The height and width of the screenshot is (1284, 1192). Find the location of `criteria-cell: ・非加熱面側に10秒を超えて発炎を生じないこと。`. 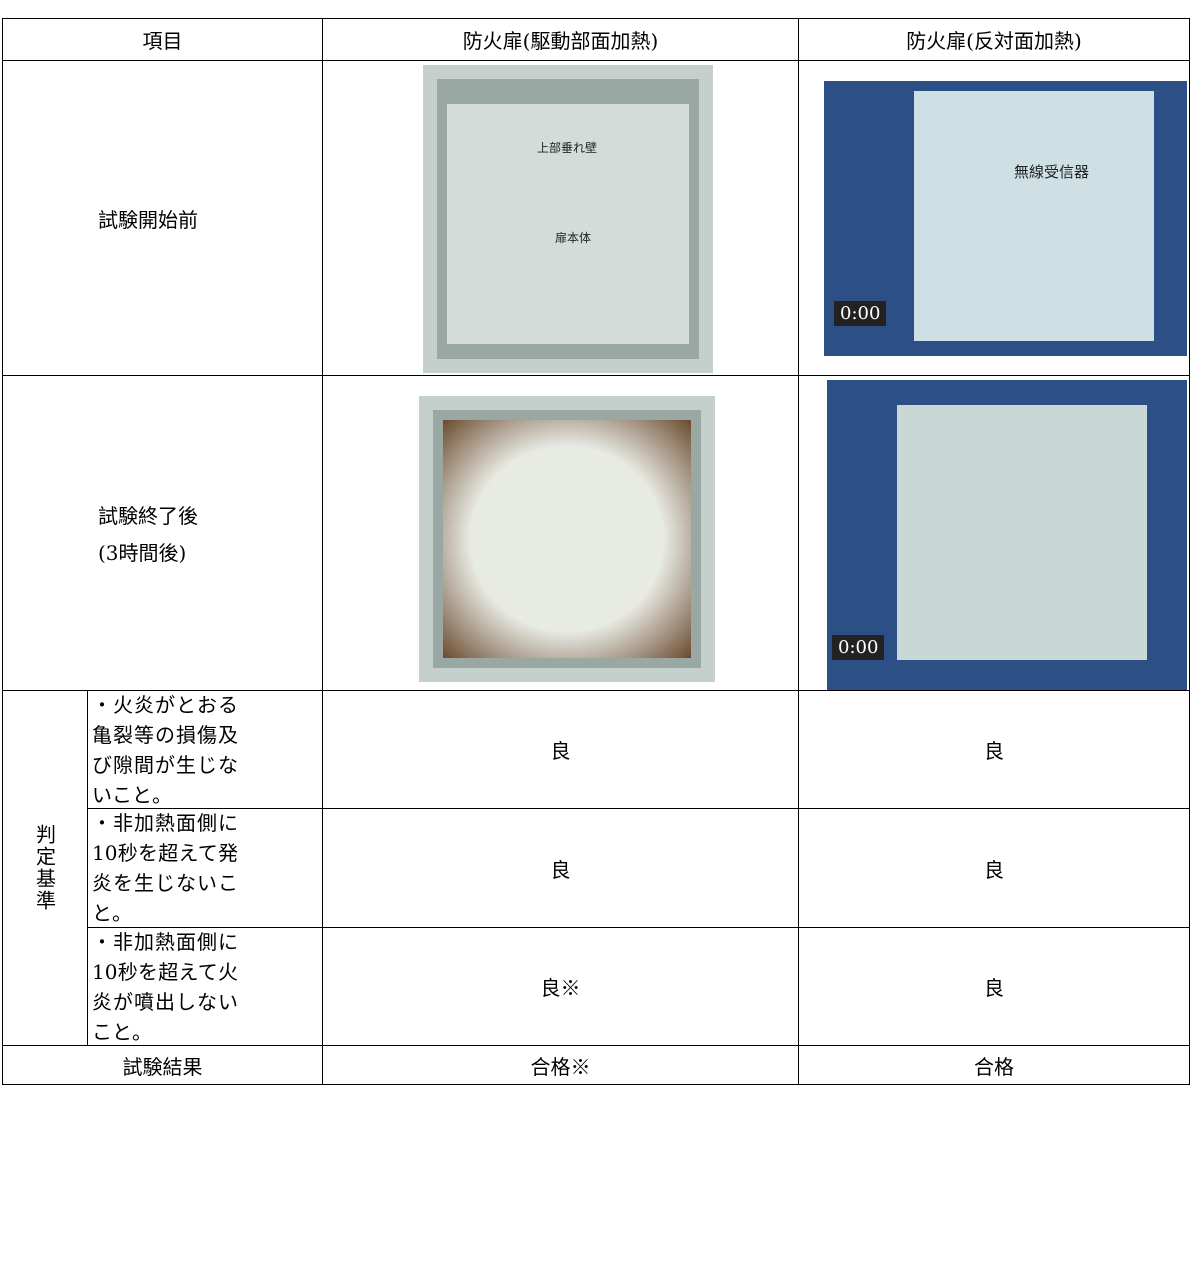

criteria-cell: ・非加熱面側に10秒を超えて発炎を生じないこと。 is located at coordinates (205, 868).